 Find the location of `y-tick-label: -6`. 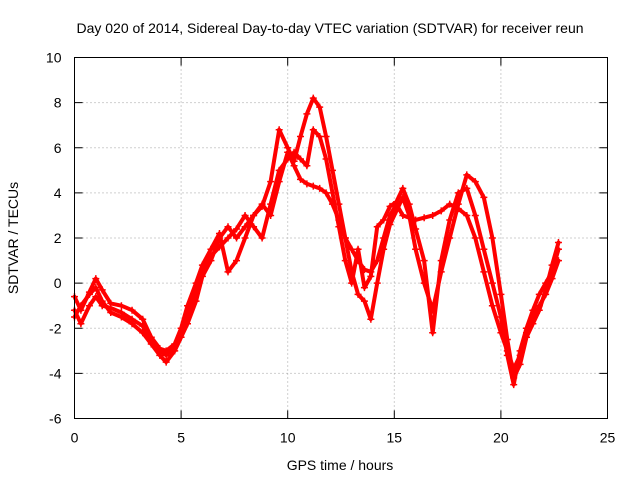

y-tick-label: -6 is located at coordinates (55, 419).